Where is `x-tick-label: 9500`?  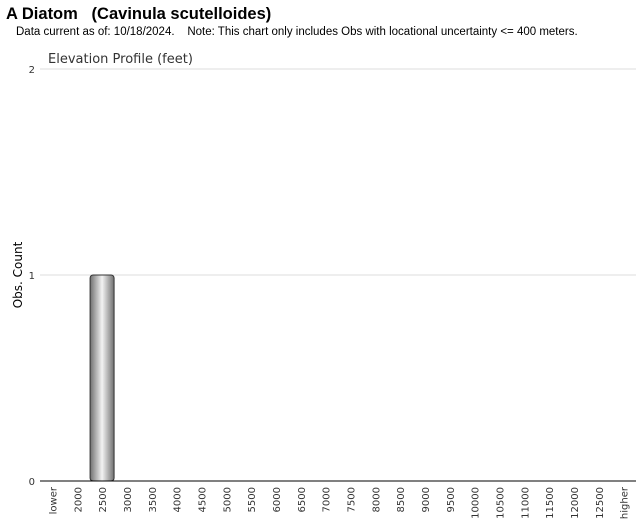
x-tick-label: 9500 is located at coordinates (451, 499).